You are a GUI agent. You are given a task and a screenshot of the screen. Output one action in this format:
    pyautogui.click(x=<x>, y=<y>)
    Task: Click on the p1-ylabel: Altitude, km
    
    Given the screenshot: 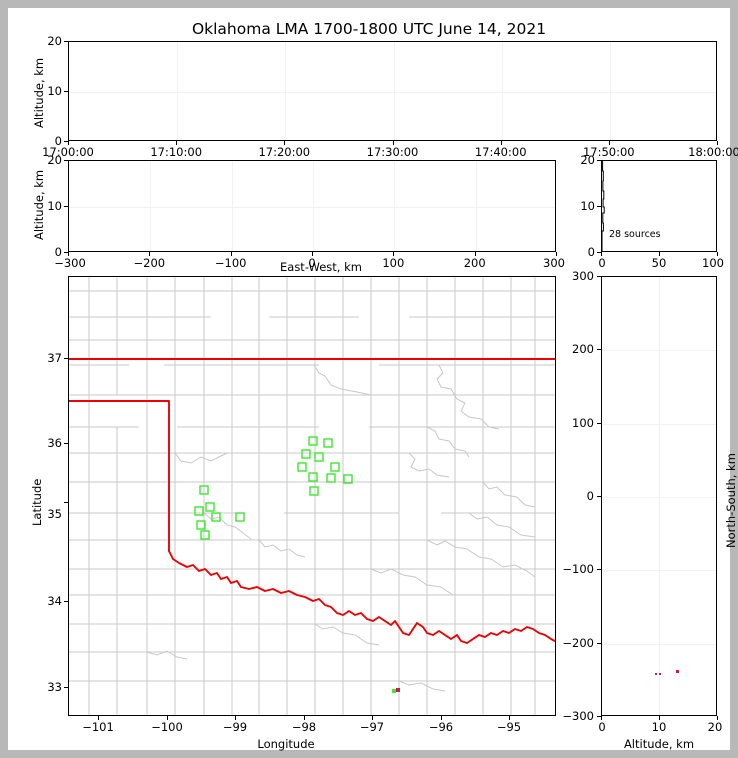 What is the action you would take?
    pyautogui.click(x=39, y=92)
    